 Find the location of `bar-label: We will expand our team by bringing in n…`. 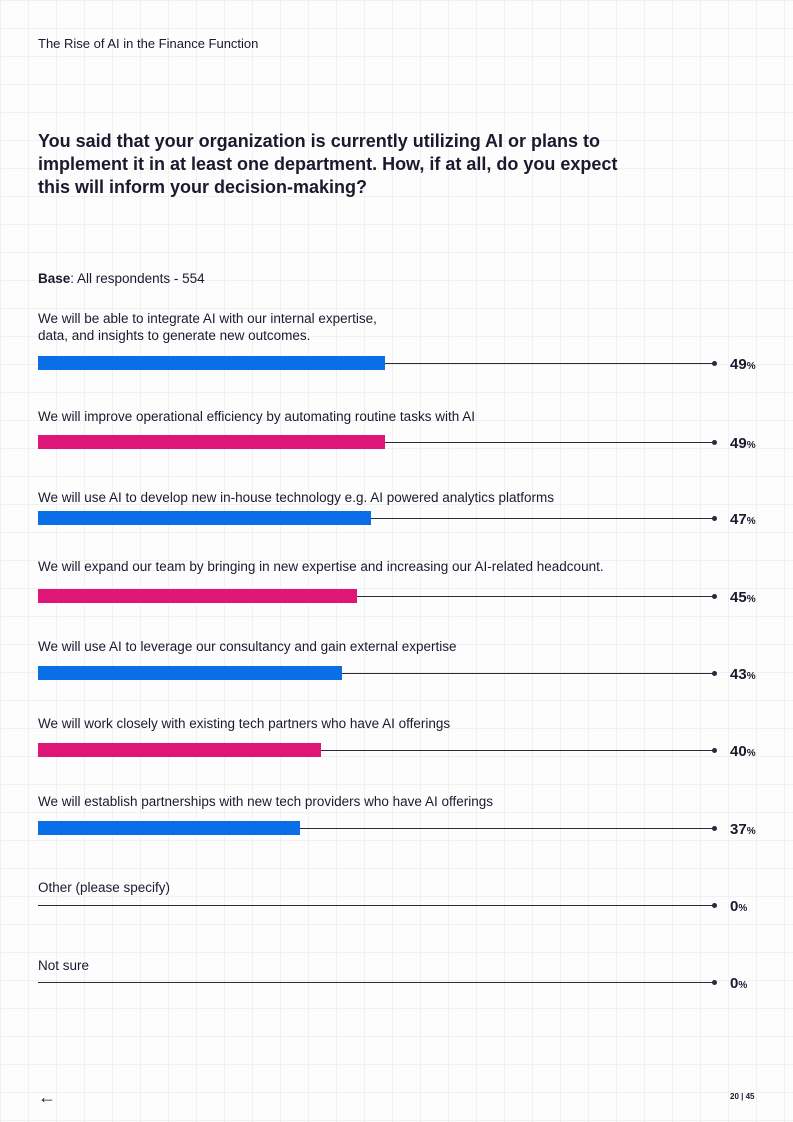

bar-label: We will expand our team by bringing in n… is located at coordinates (321, 566).